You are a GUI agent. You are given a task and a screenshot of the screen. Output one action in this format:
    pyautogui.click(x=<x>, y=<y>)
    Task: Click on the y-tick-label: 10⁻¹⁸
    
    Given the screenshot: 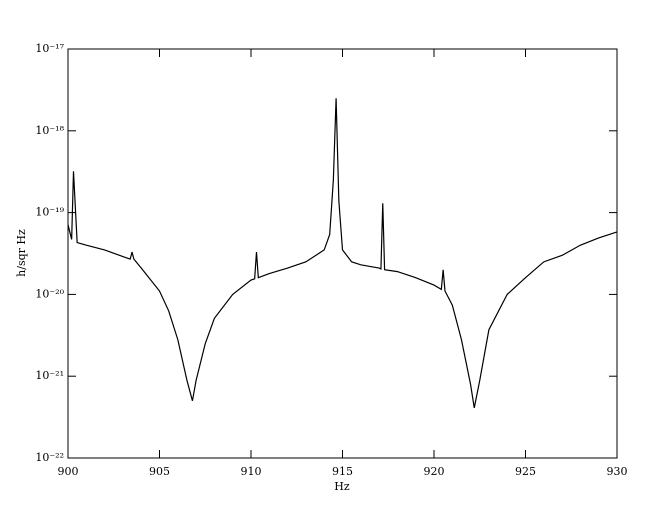 What is the action you would take?
    pyautogui.click(x=49, y=130)
    